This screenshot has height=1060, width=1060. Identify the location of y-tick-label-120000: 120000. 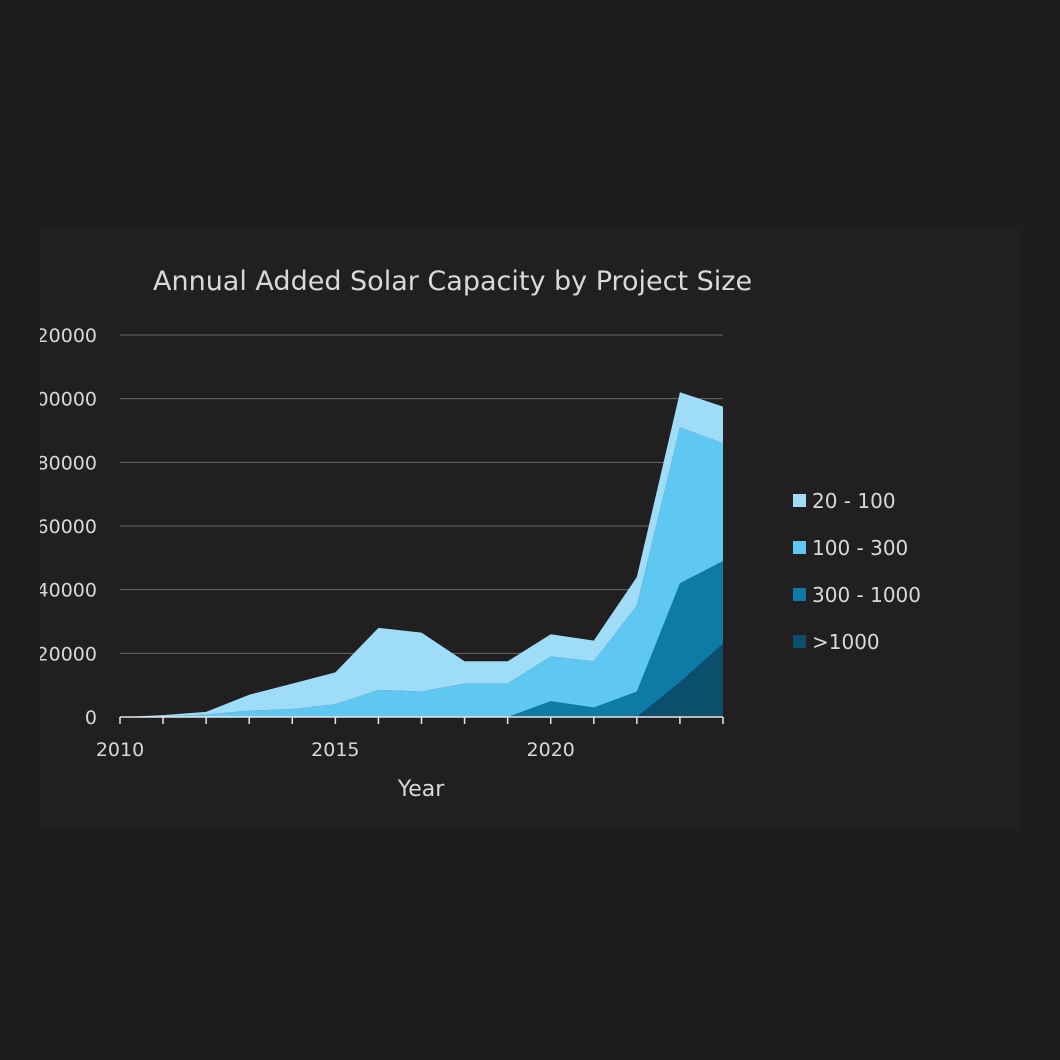
(68, 336).